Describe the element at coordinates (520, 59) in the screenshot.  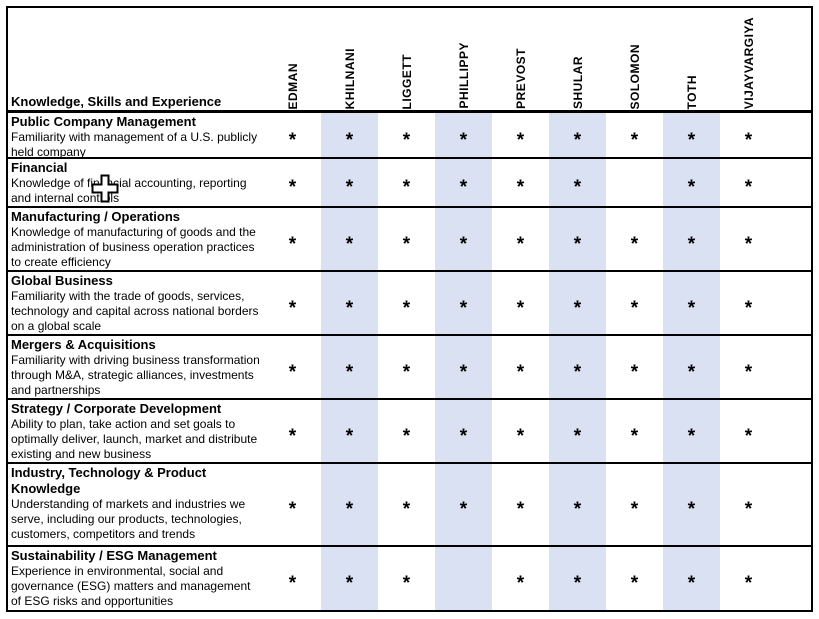
I see `column-header-prevost: PREVOST` at that location.